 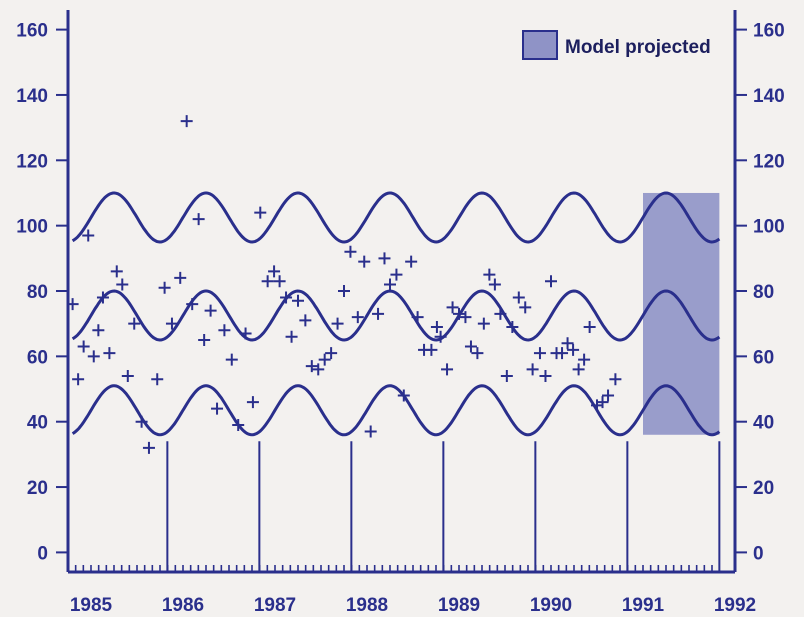 I want to click on y-tick-label-right-0: 0, so click(x=758, y=553).